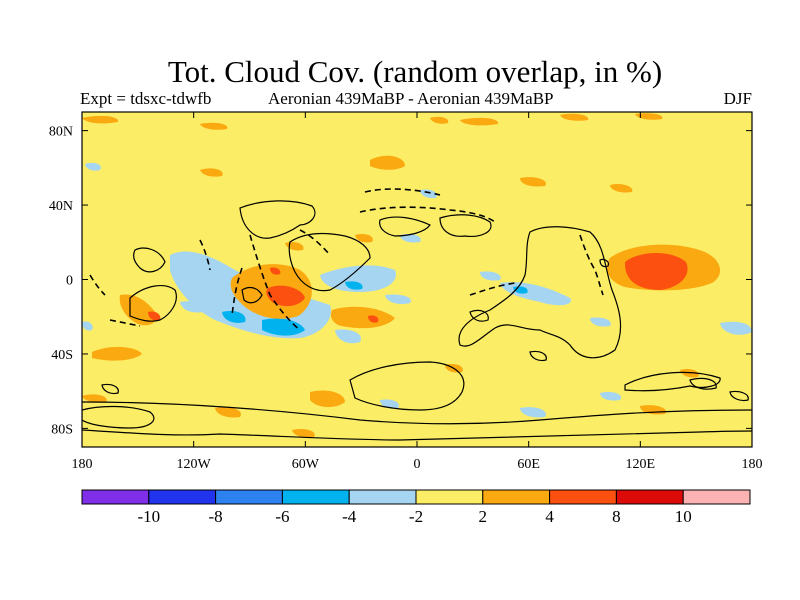 This screenshot has height=600, width=800. What do you see at coordinates (549, 516) in the screenshot?
I see `colorbar-label: 4` at bounding box center [549, 516].